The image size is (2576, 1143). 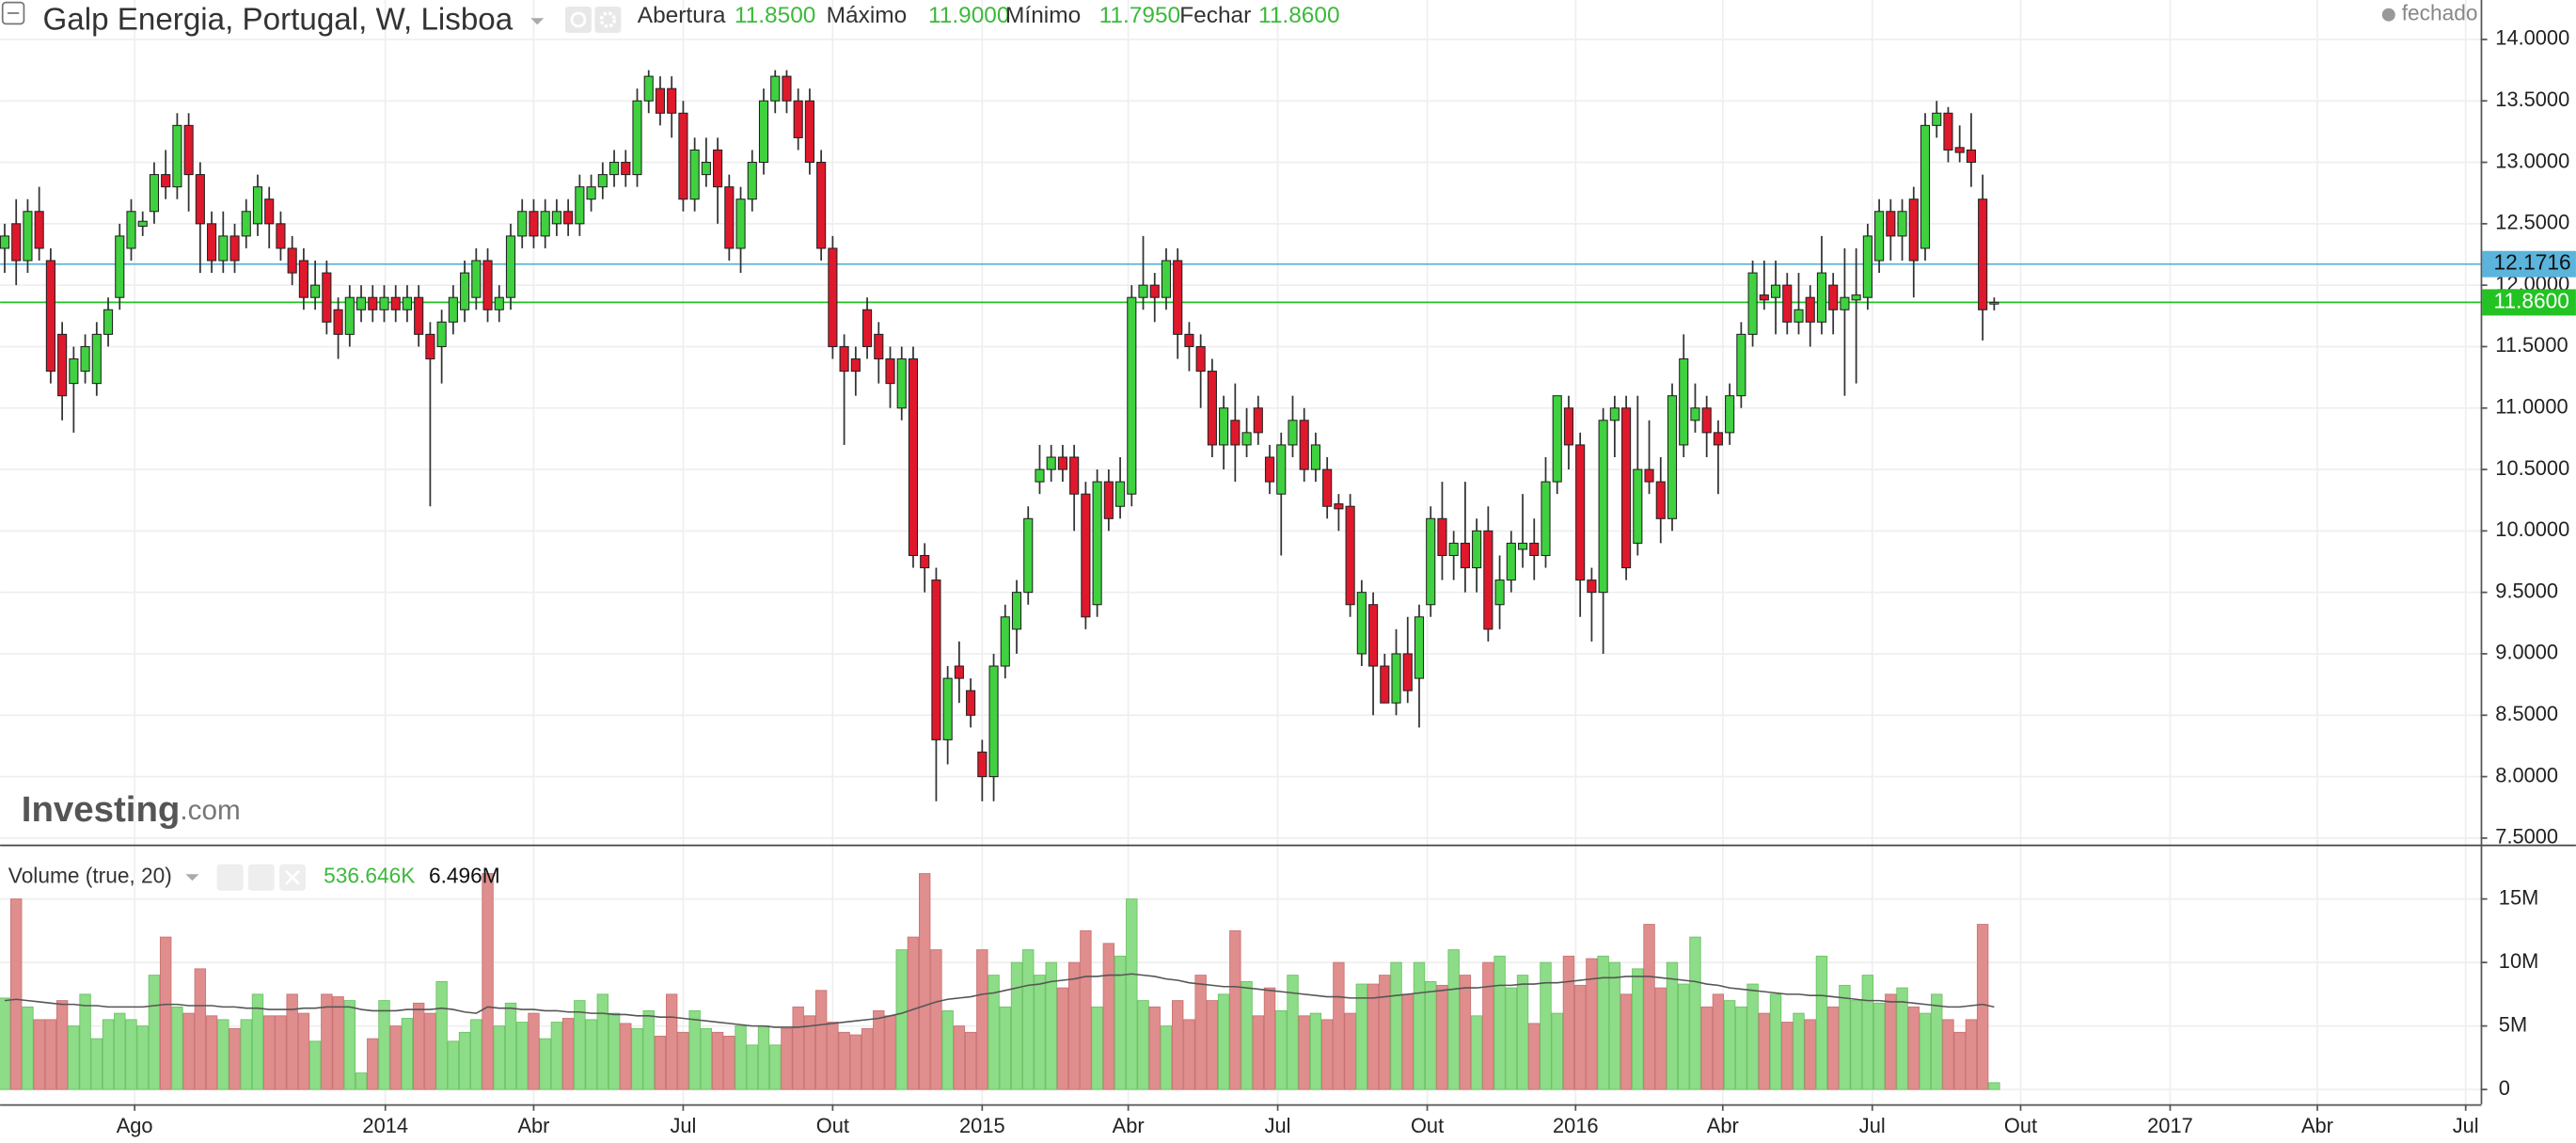 I want to click on price-label: 12.1716, so click(x=2532, y=263).